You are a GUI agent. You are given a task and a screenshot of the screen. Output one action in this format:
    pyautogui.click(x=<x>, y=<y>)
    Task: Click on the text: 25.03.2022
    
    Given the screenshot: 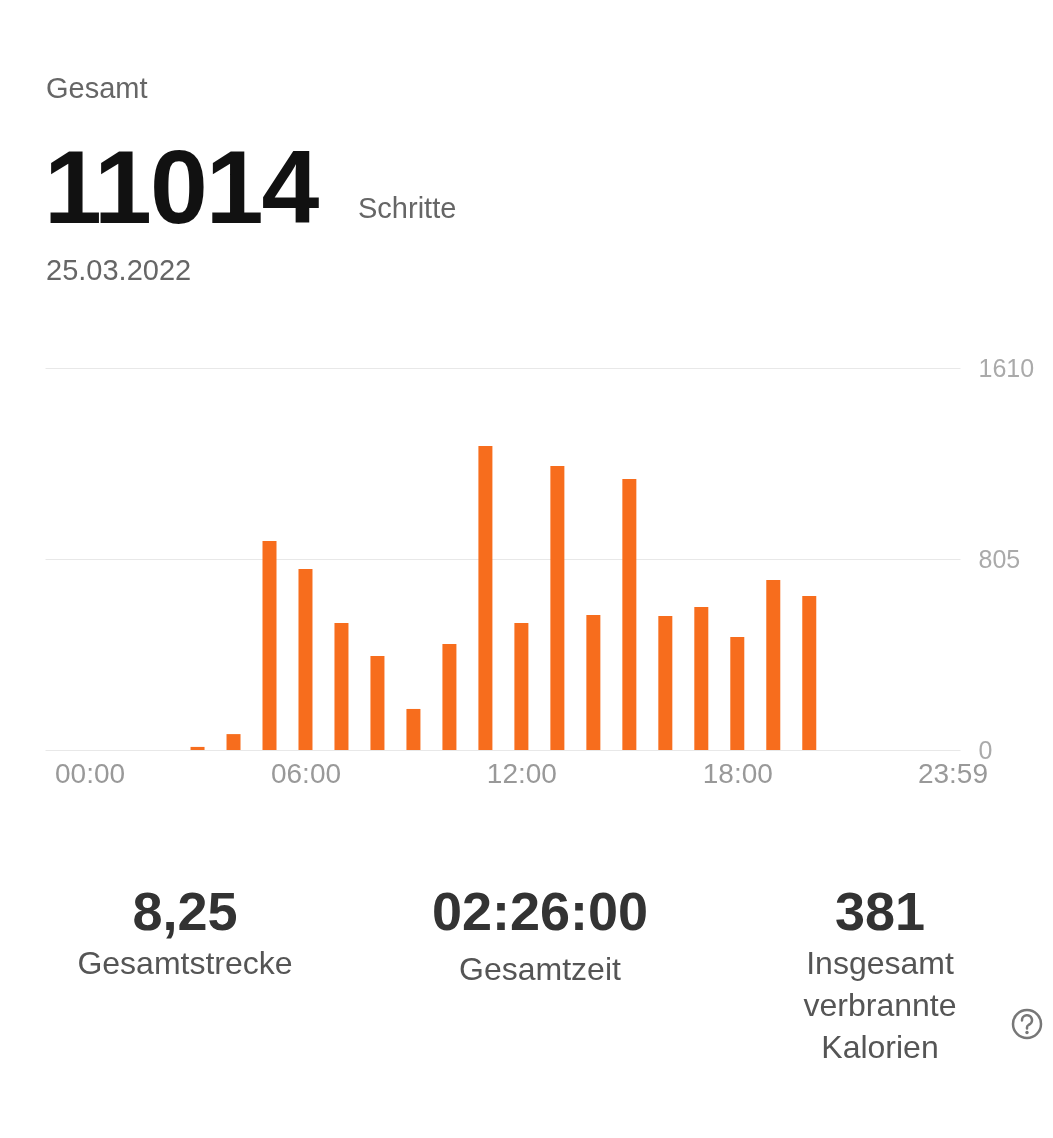 What is the action you would take?
    pyautogui.click(x=119, y=270)
    